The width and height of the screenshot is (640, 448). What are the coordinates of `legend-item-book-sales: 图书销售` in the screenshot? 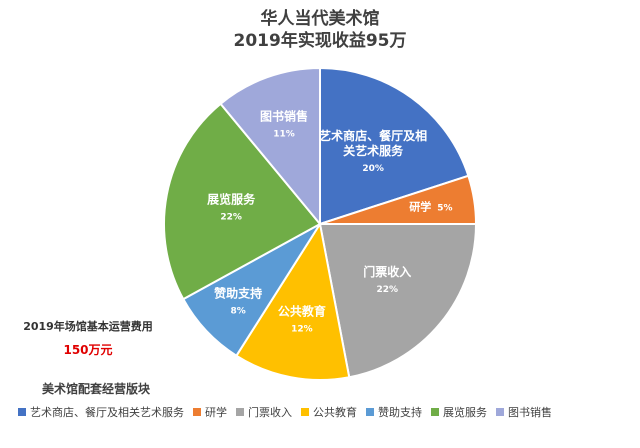 It's located at (524, 412).